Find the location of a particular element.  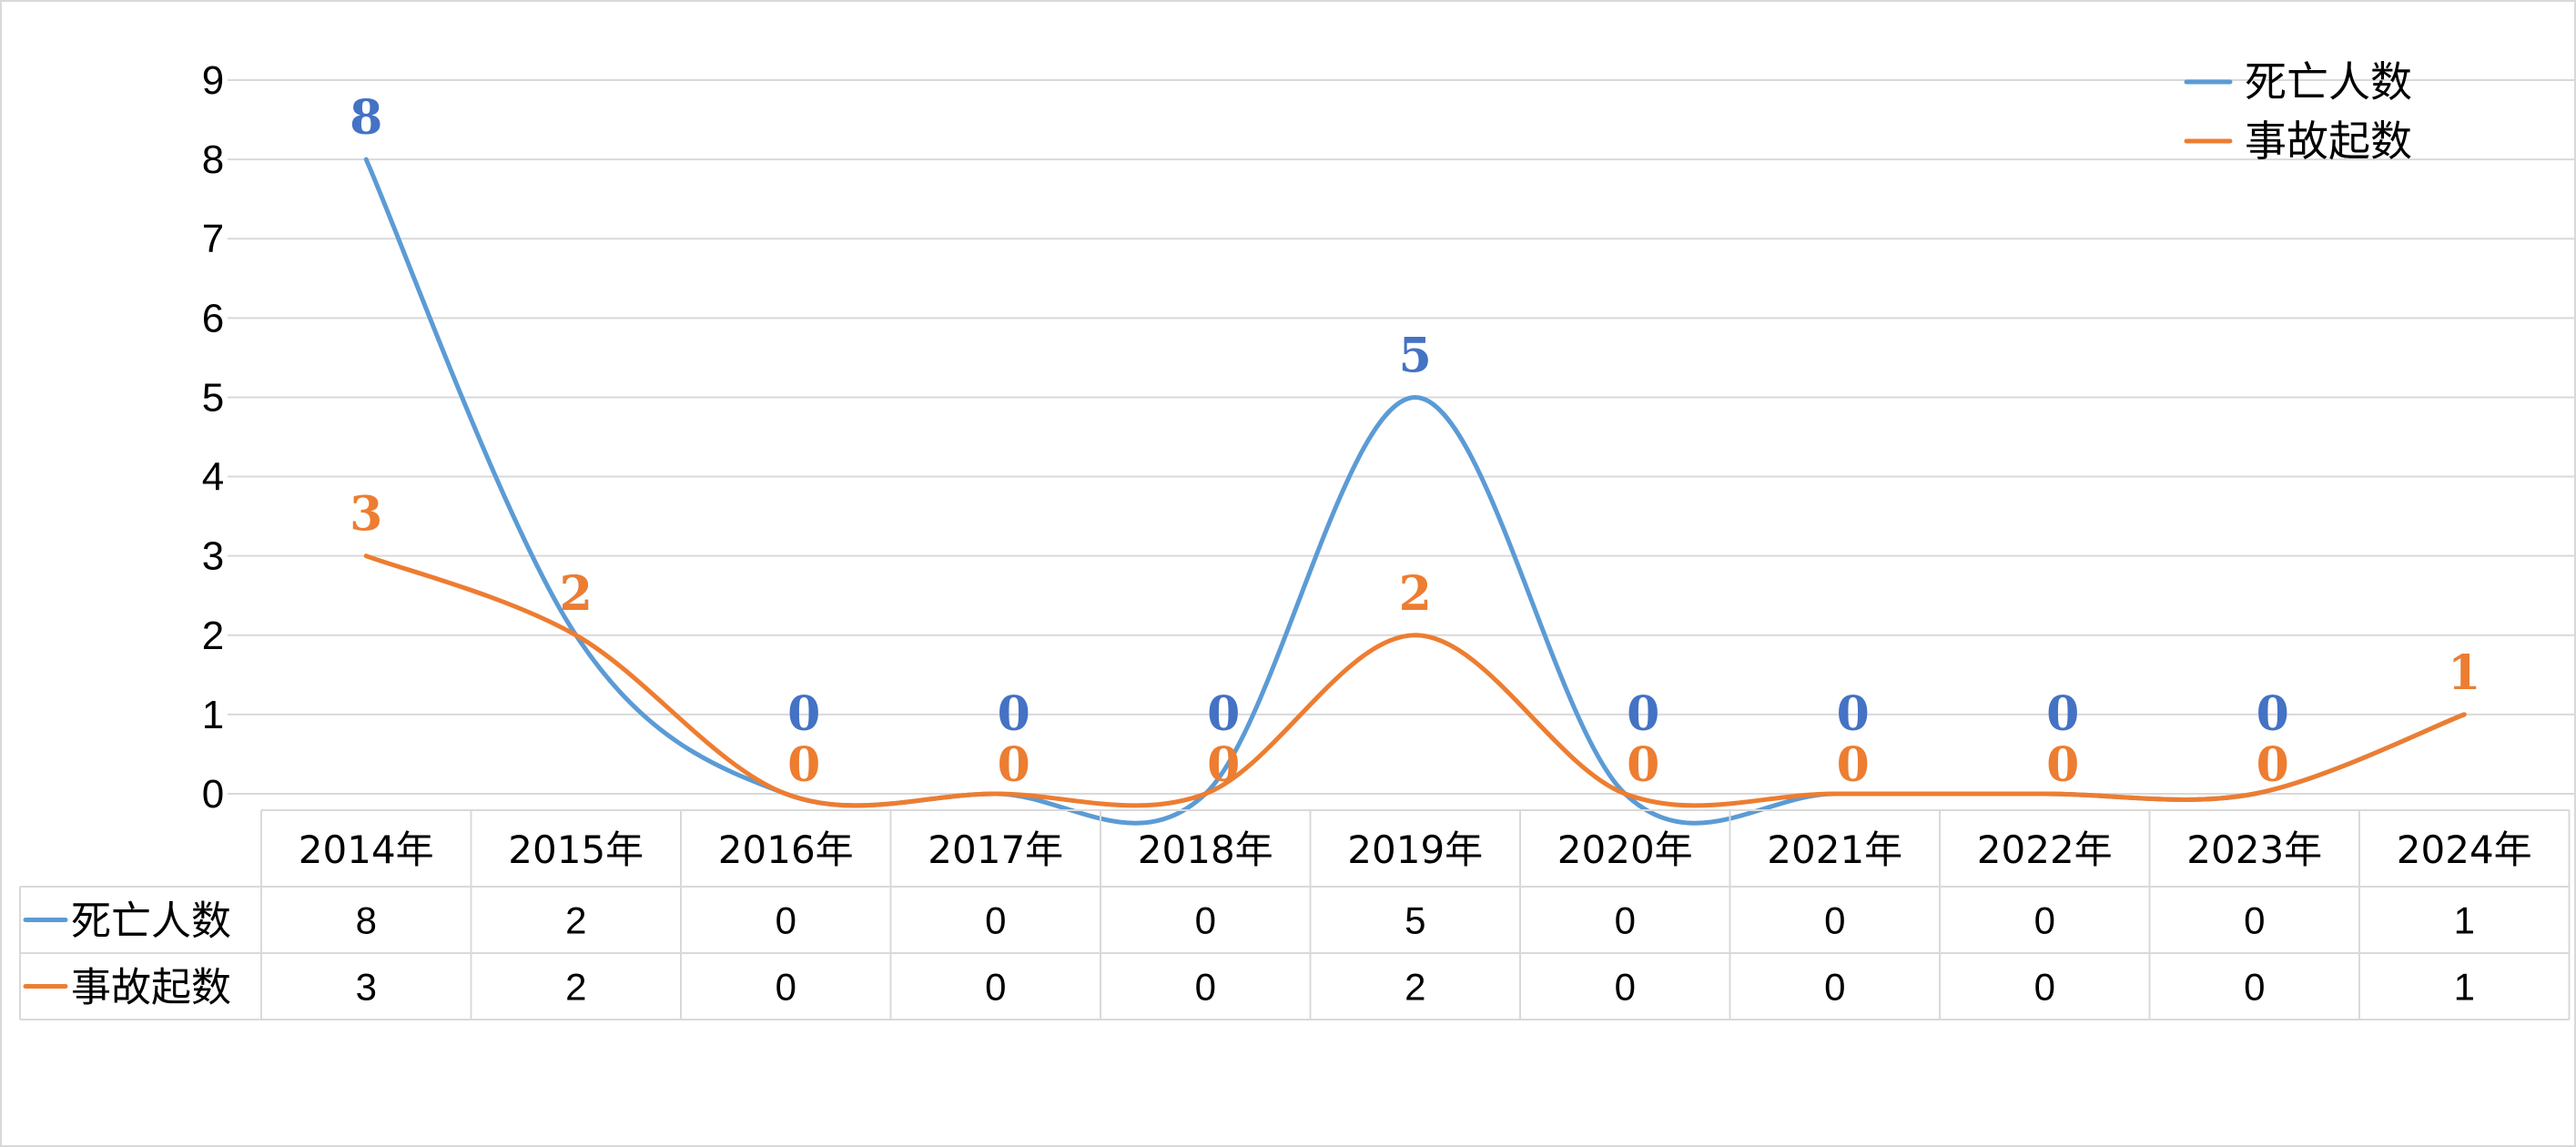

x-tick-label: 2022年 is located at coordinates (2045, 849).